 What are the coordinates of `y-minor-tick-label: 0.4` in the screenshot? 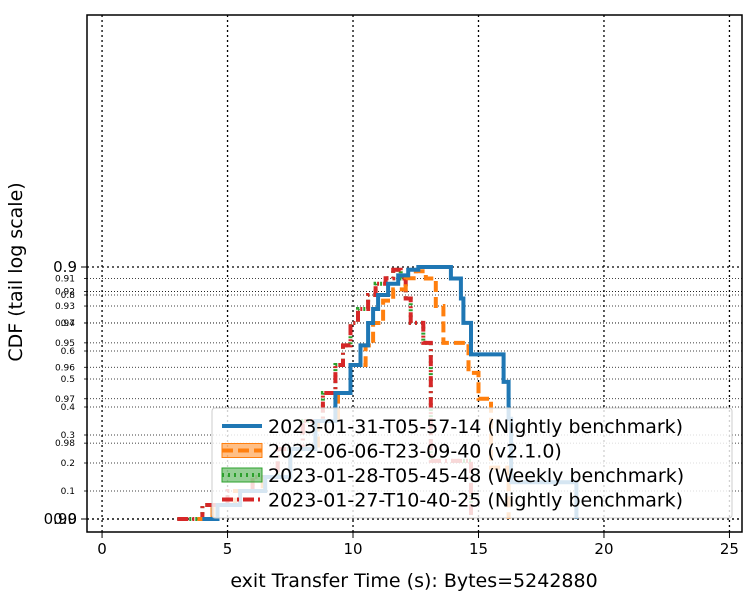 It's located at (68, 408).